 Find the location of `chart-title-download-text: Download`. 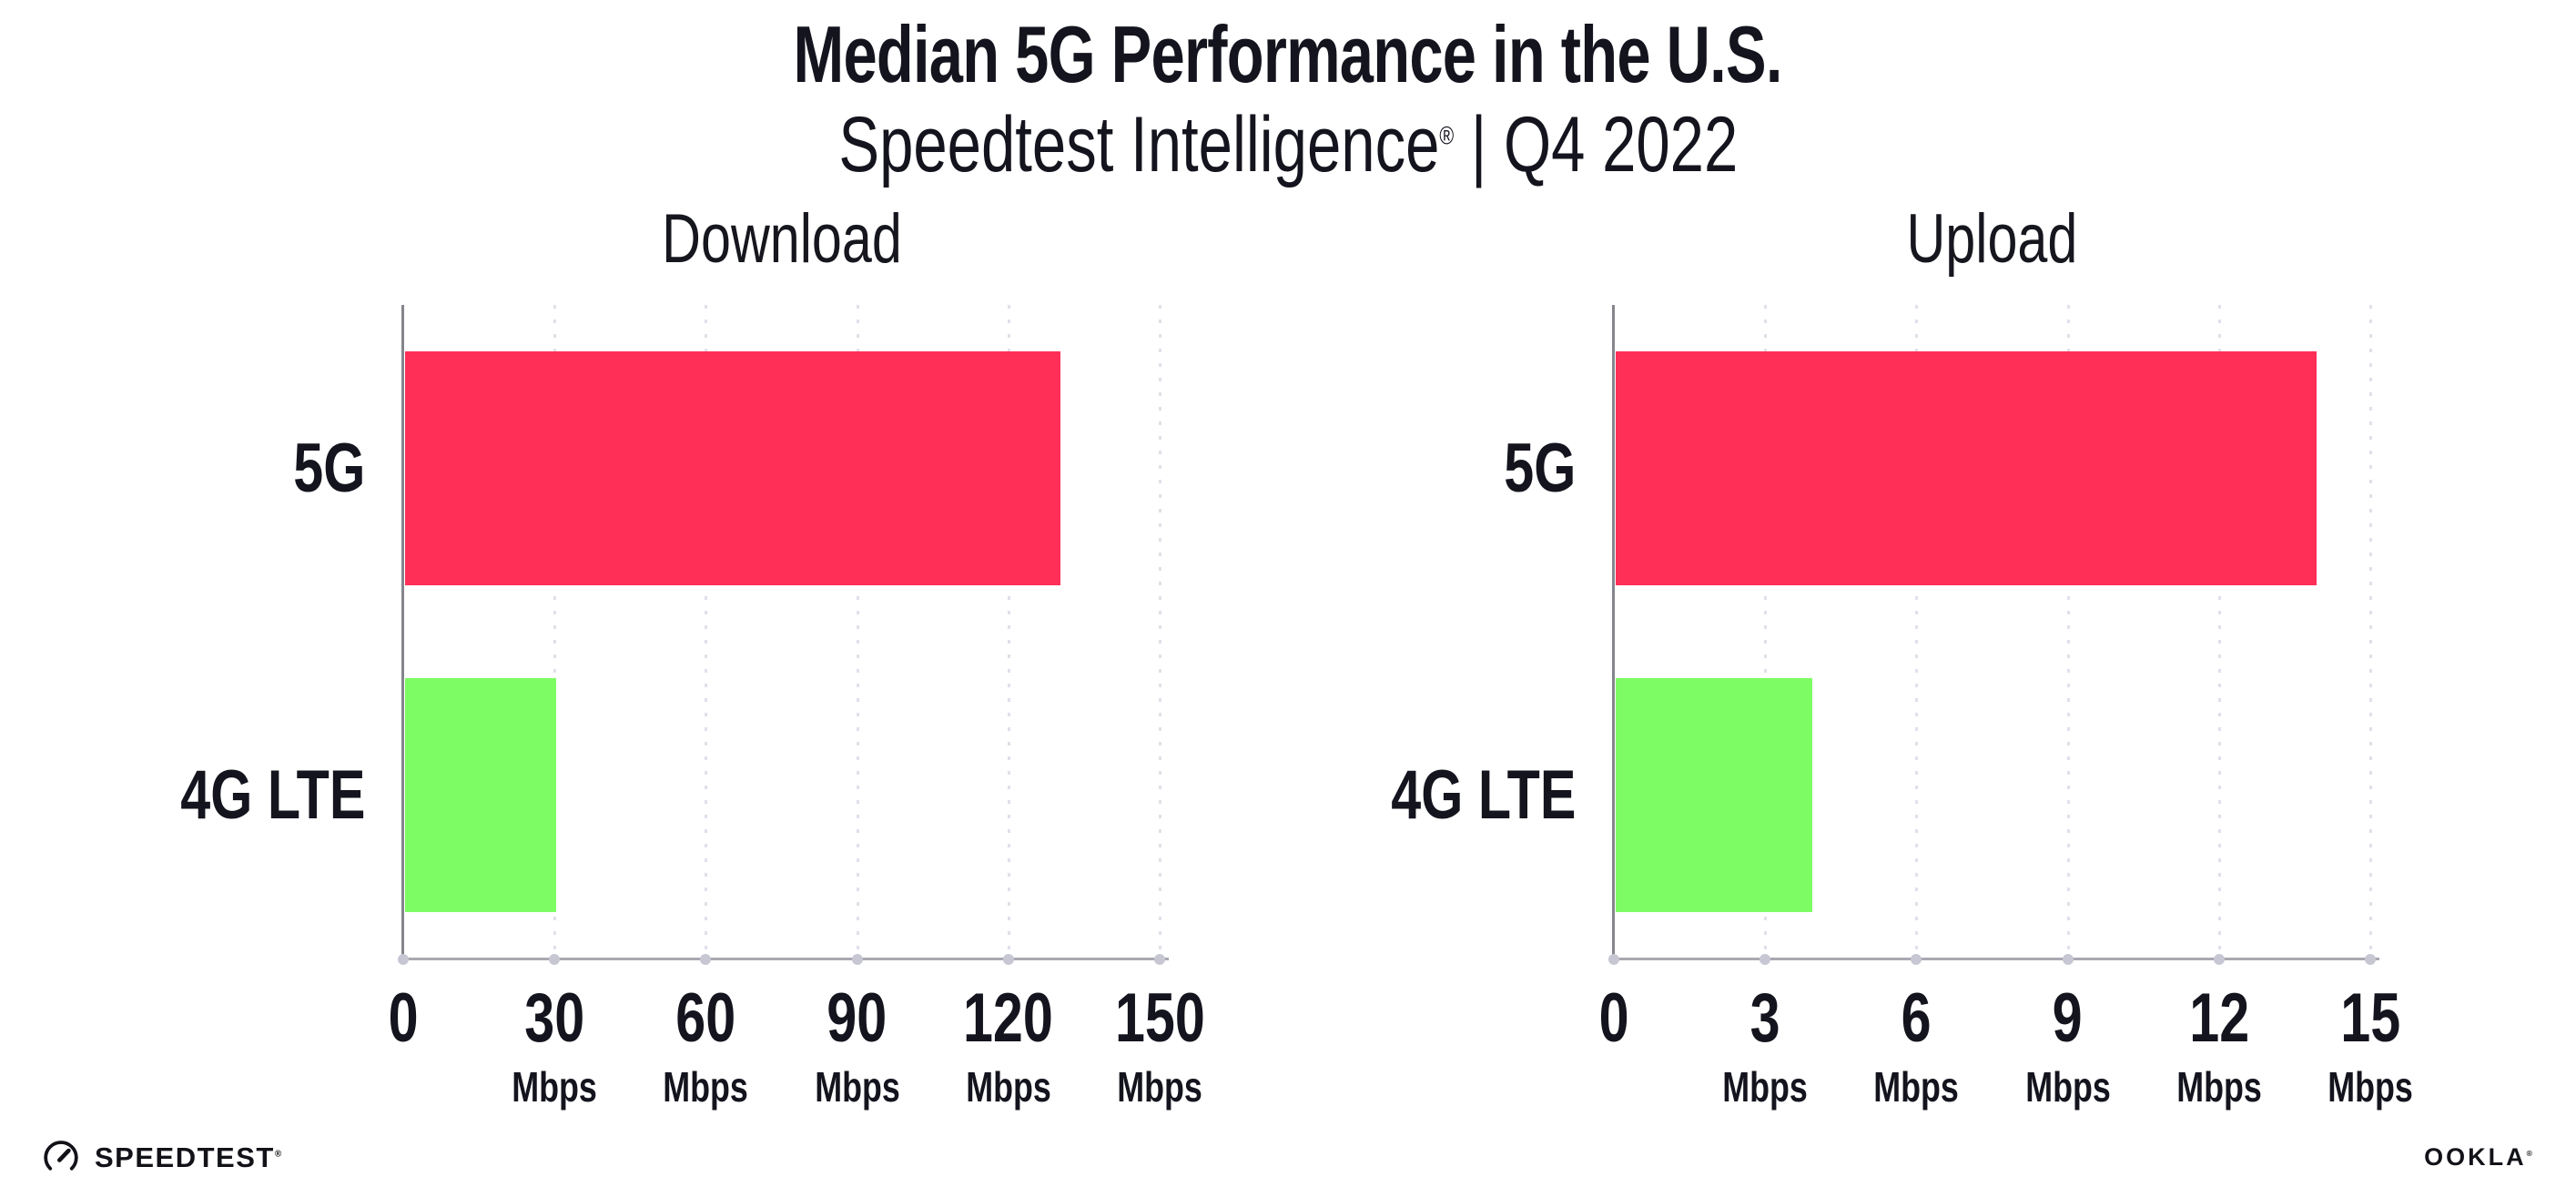

chart-title-download-text: Download is located at coordinates (781, 239).